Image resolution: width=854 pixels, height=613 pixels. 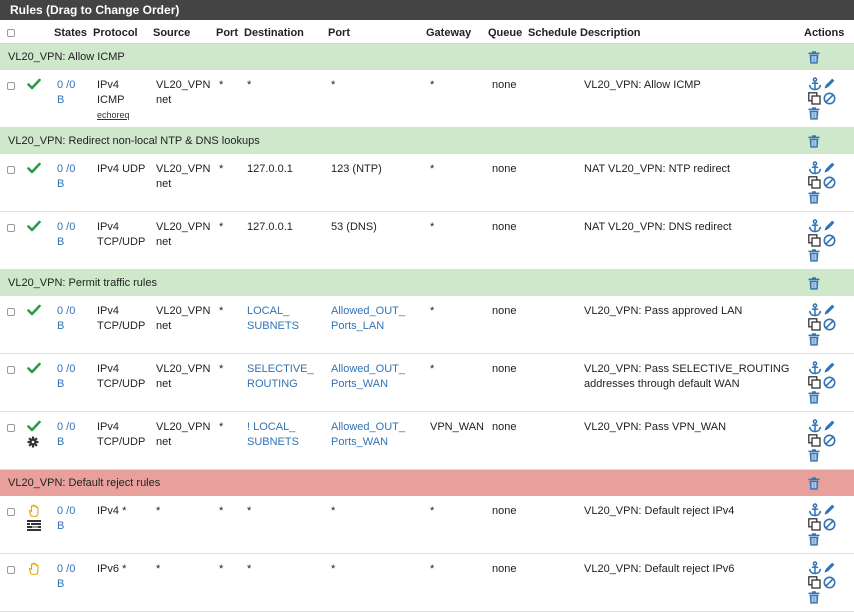 What do you see at coordinates (339, 33) in the screenshot?
I see `header-dest-port: Port` at bounding box center [339, 33].